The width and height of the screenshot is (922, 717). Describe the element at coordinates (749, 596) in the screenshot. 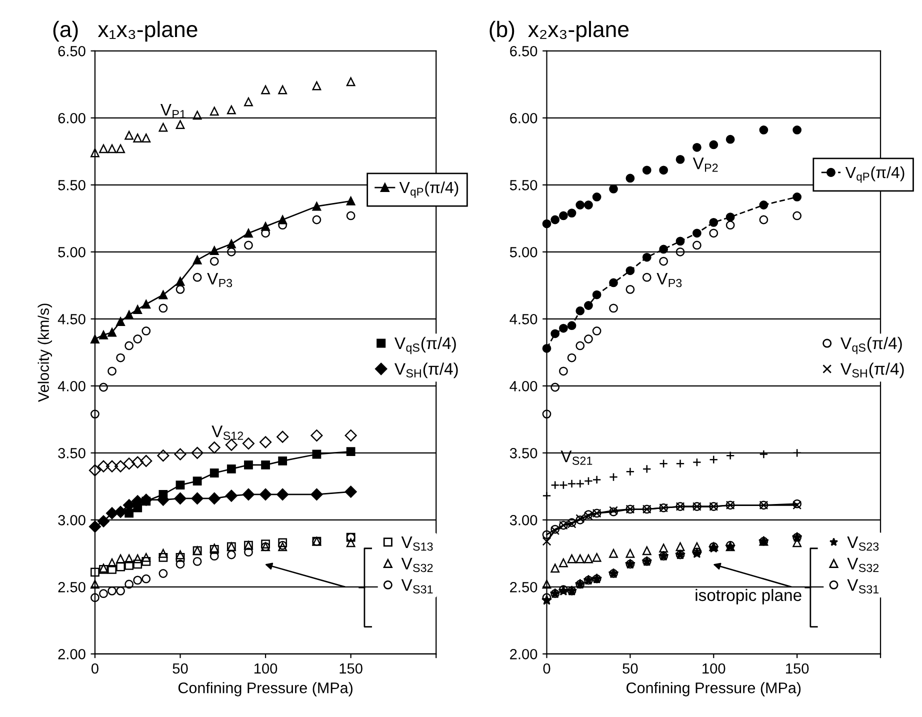

I see `annotation: isotropic plane` at that location.